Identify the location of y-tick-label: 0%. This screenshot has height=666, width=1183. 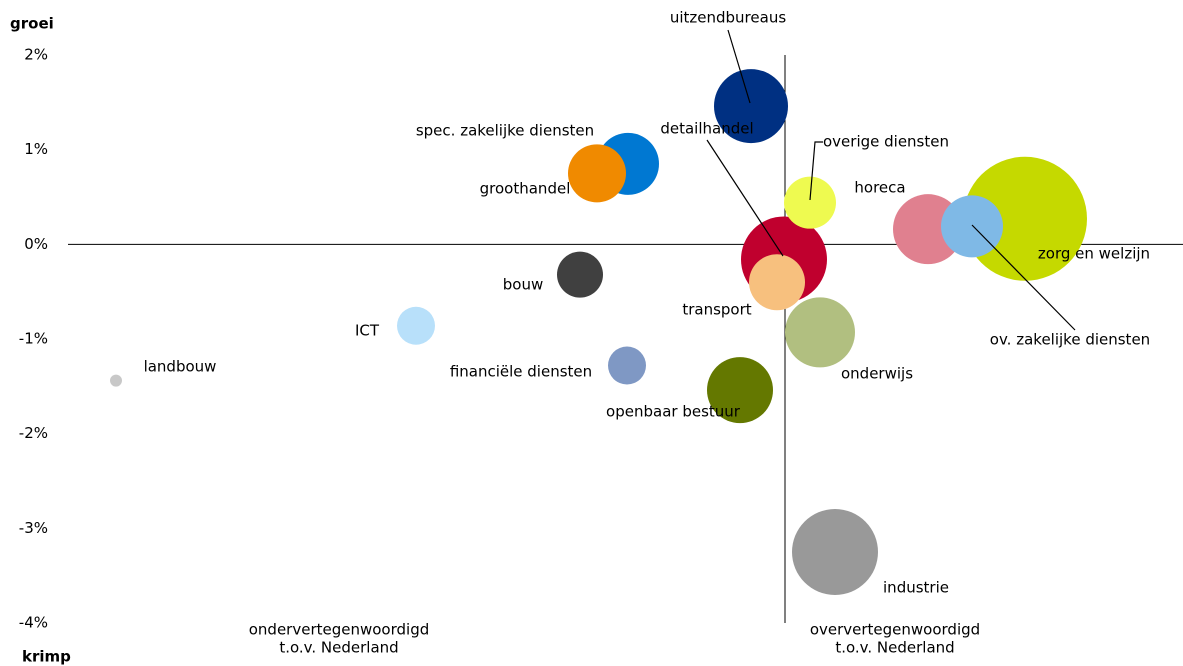
(36, 244).